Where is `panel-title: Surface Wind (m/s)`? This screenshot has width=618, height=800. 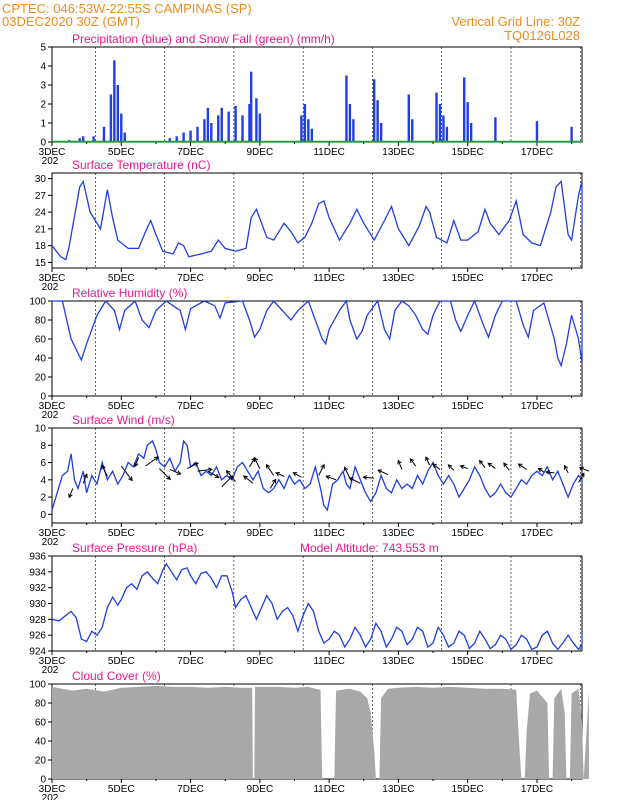
panel-title: Surface Wind (m/s) is located at coordinates (123, 420).